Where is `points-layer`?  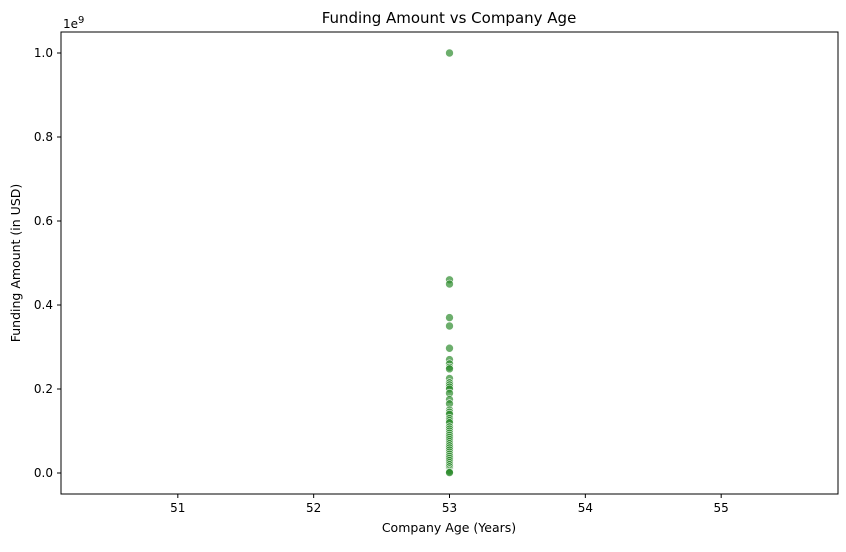 points-layer is located at coordinates (449, 262).